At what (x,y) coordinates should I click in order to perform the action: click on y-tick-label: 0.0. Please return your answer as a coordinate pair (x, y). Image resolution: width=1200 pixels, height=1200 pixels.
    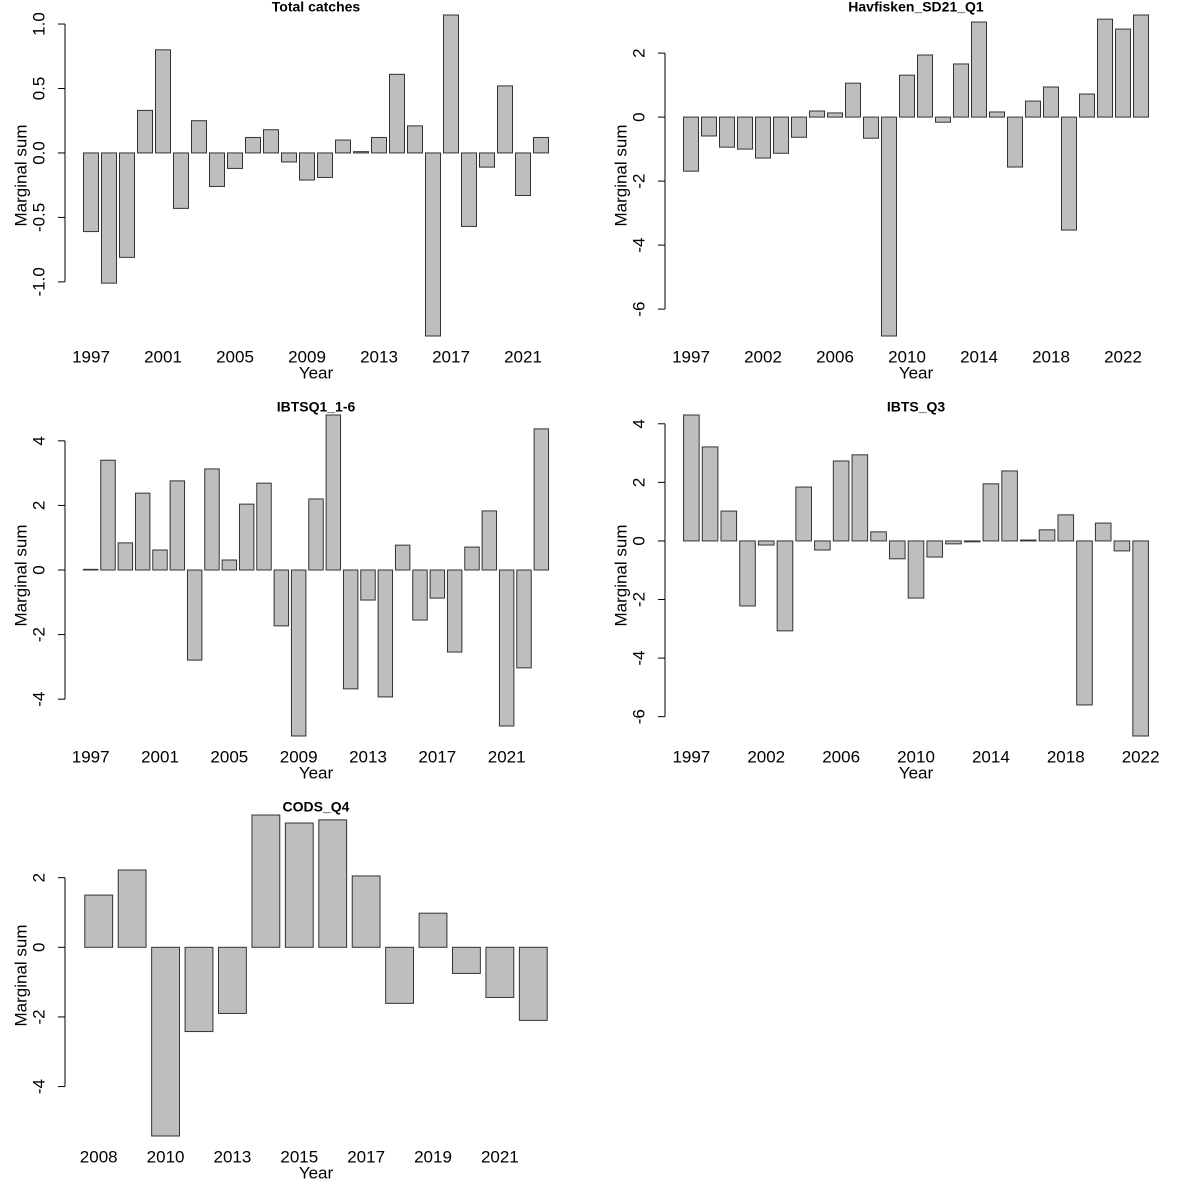
    Looking at the image, I should click on (38, 153).